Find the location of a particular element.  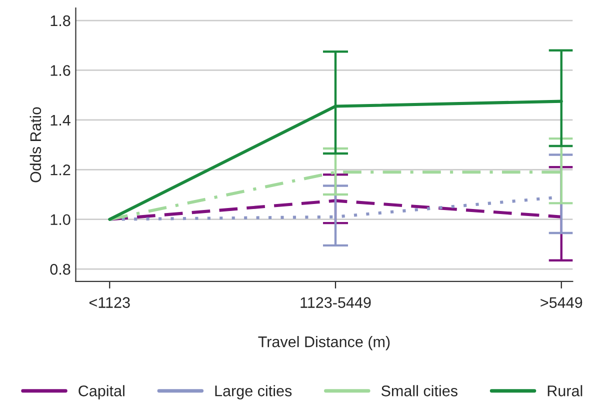

y-tick-label: 1.4 is located at coordinates (60, 120).